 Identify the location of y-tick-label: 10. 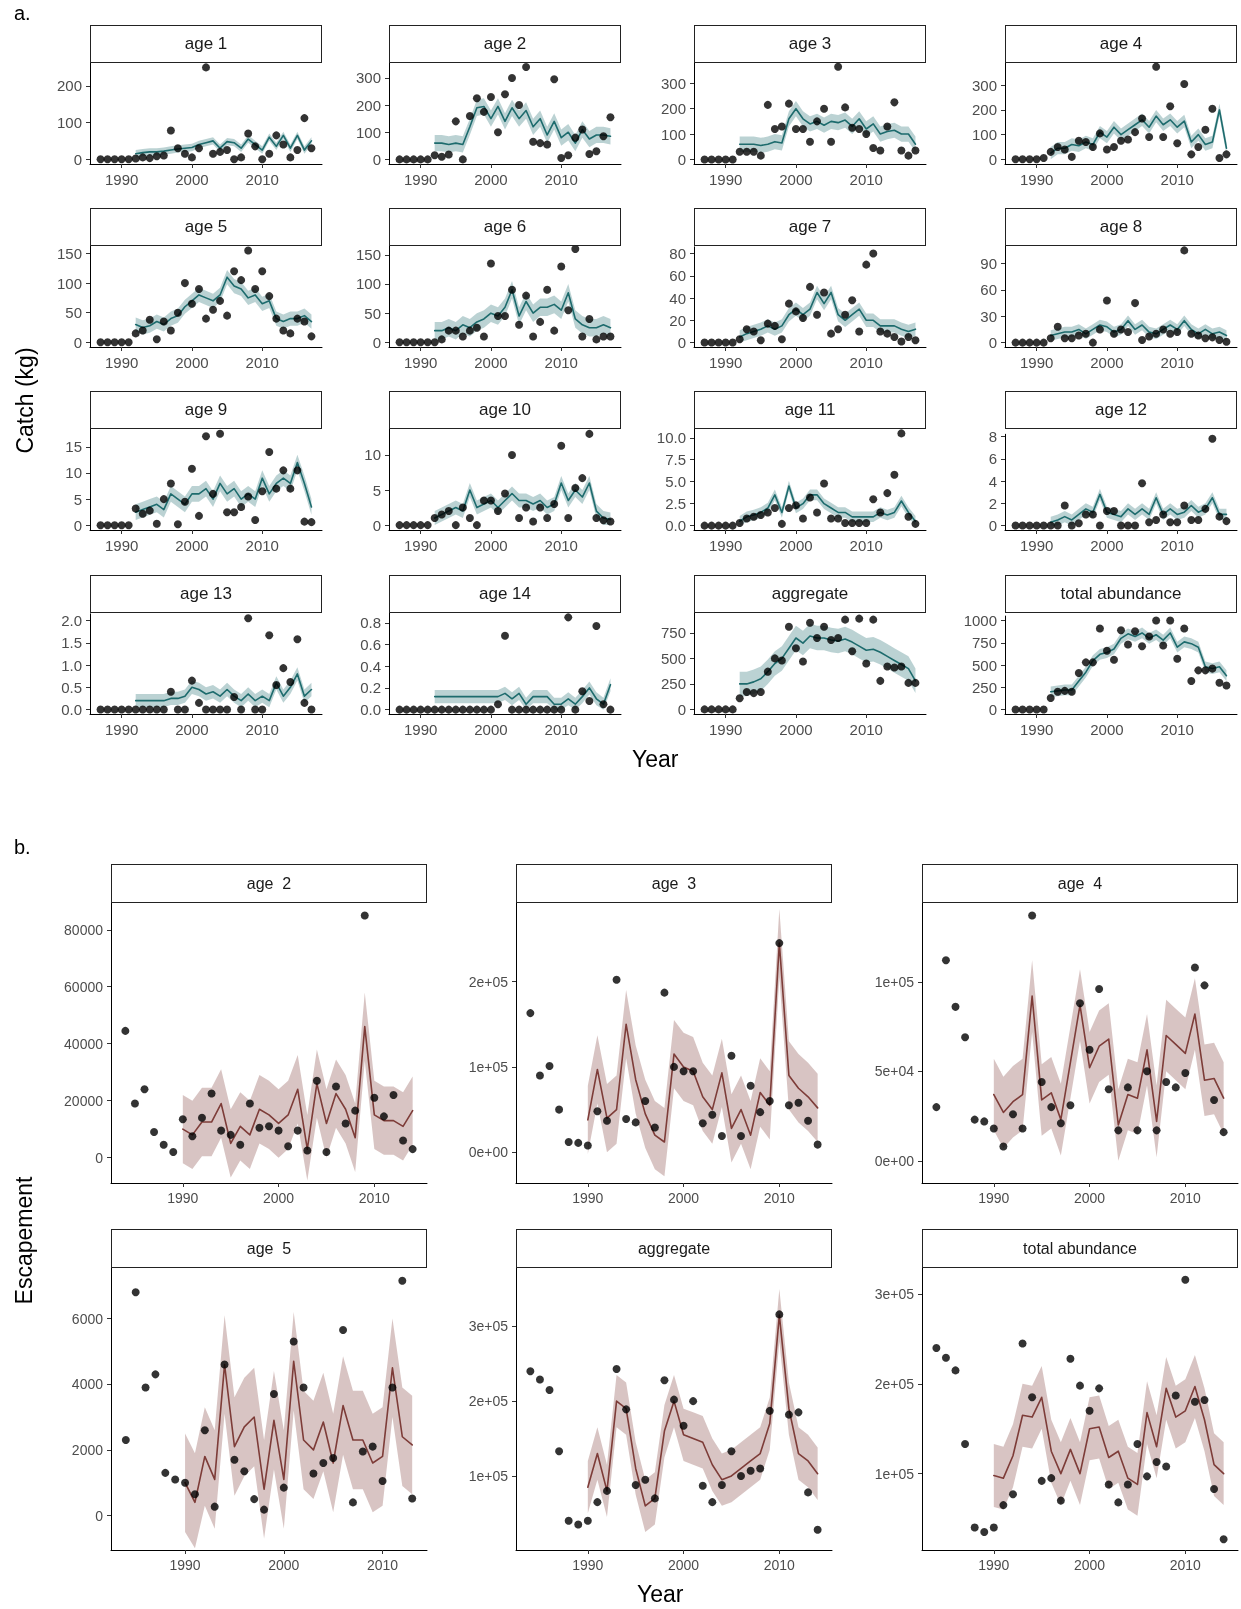
(73, 473).